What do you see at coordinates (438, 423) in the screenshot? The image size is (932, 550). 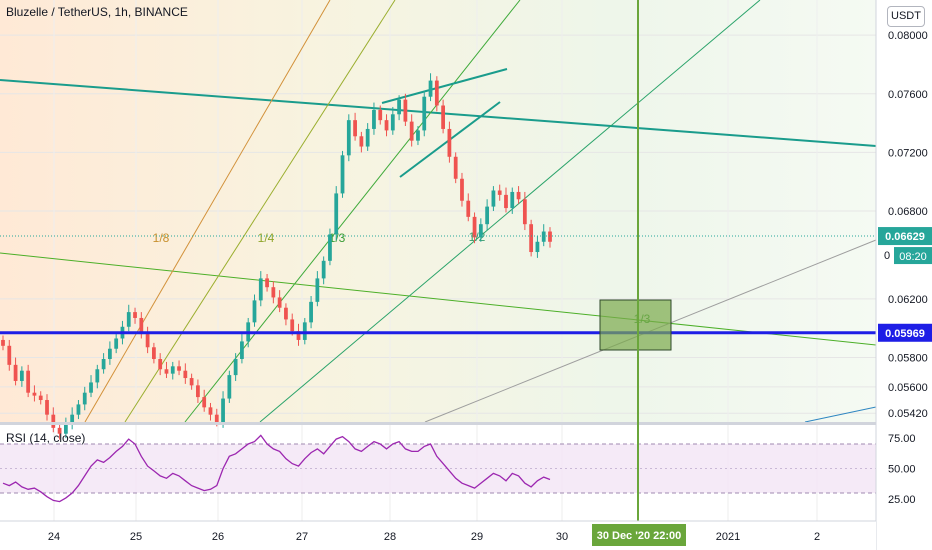 I see `pane-separator` at bounding box center [438, 423].